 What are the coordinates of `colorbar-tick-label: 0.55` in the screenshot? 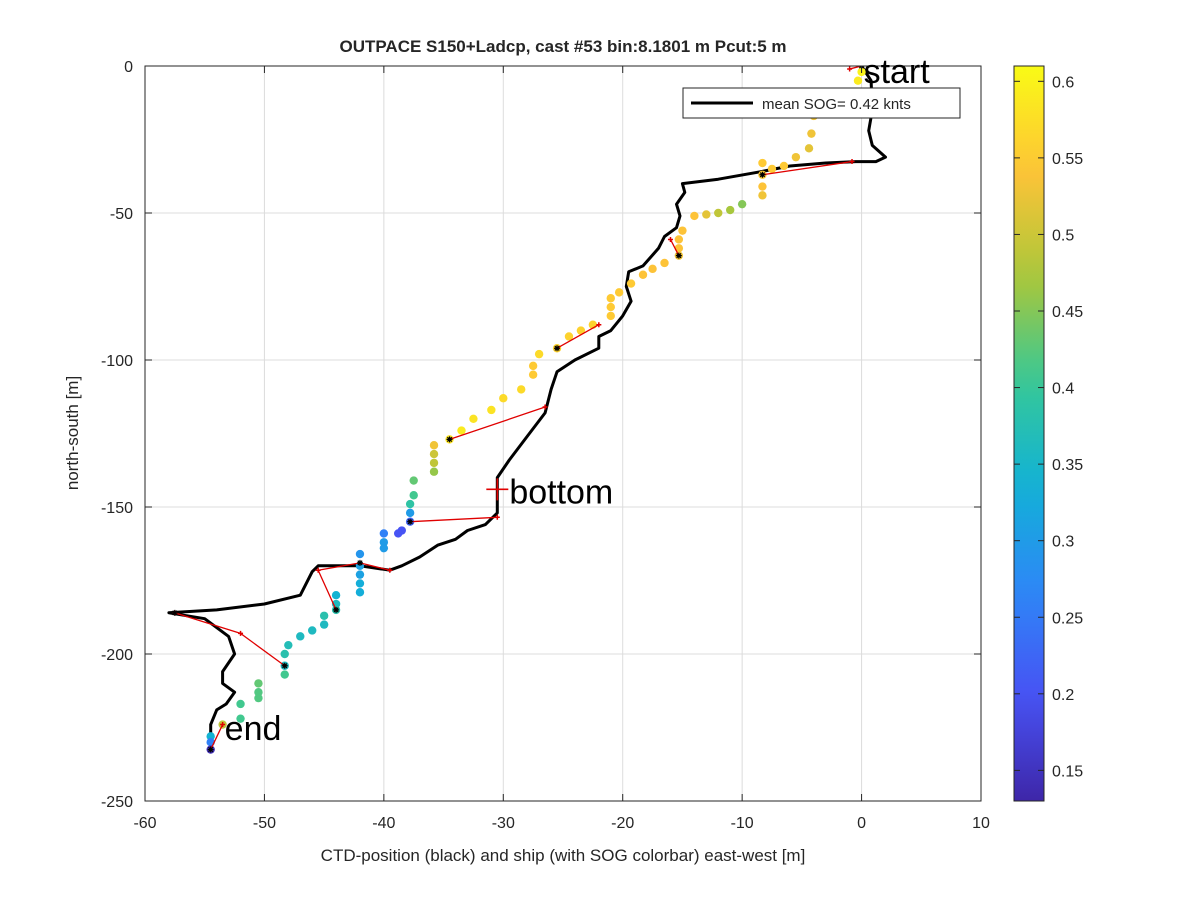 It's located at (1067, 159).